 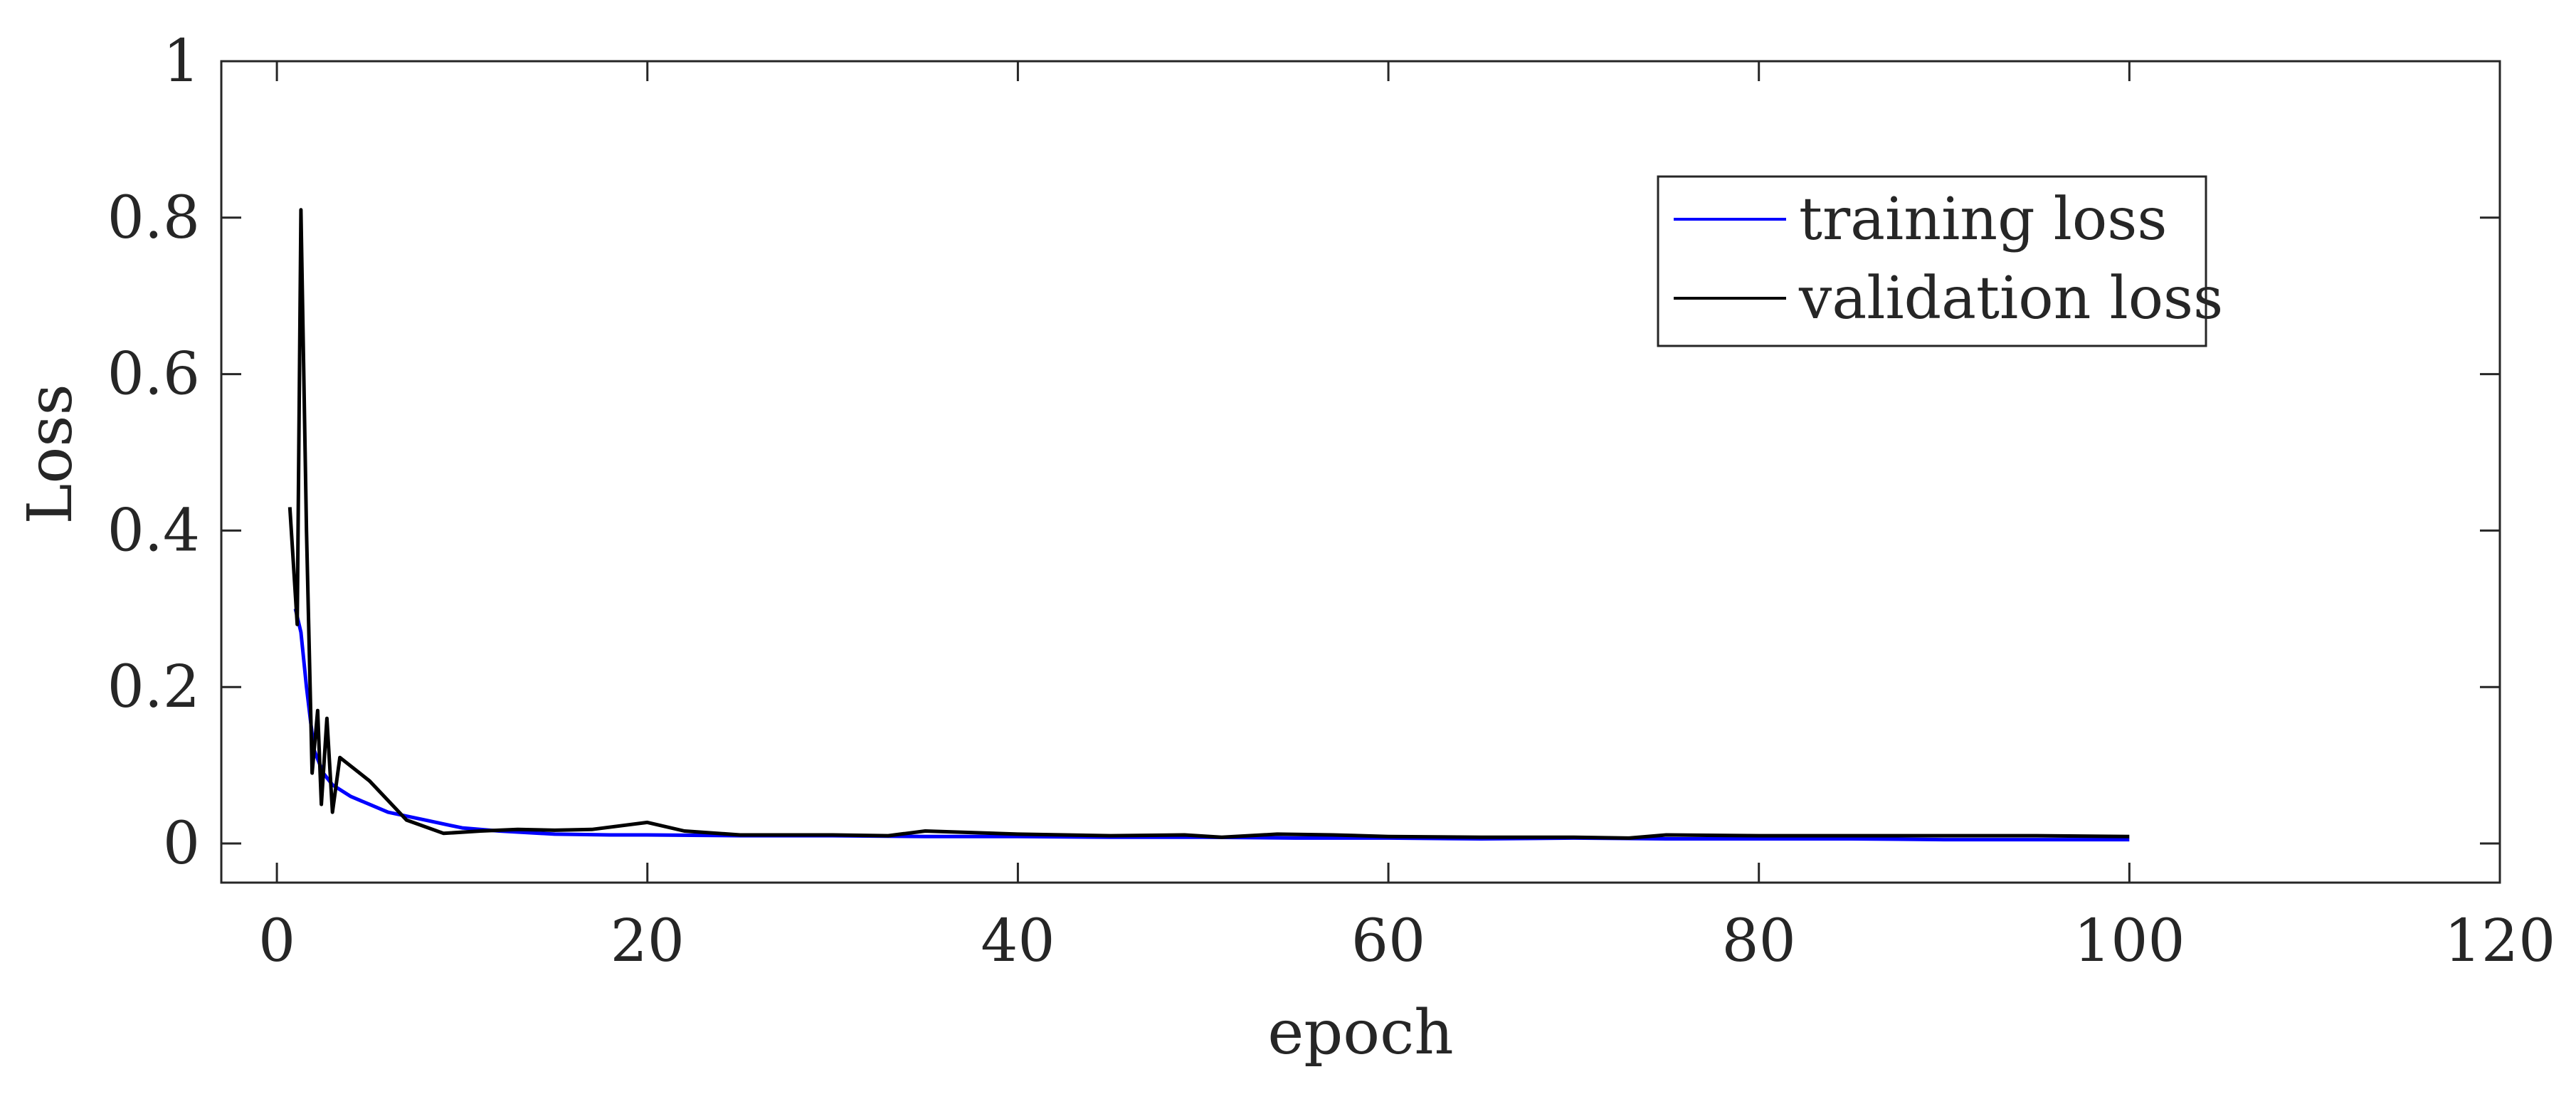 What do you see at coordinates (1388, 941) in the screenshot?
I see `x-tick-label: 60` at bounding box center [1388, 941].